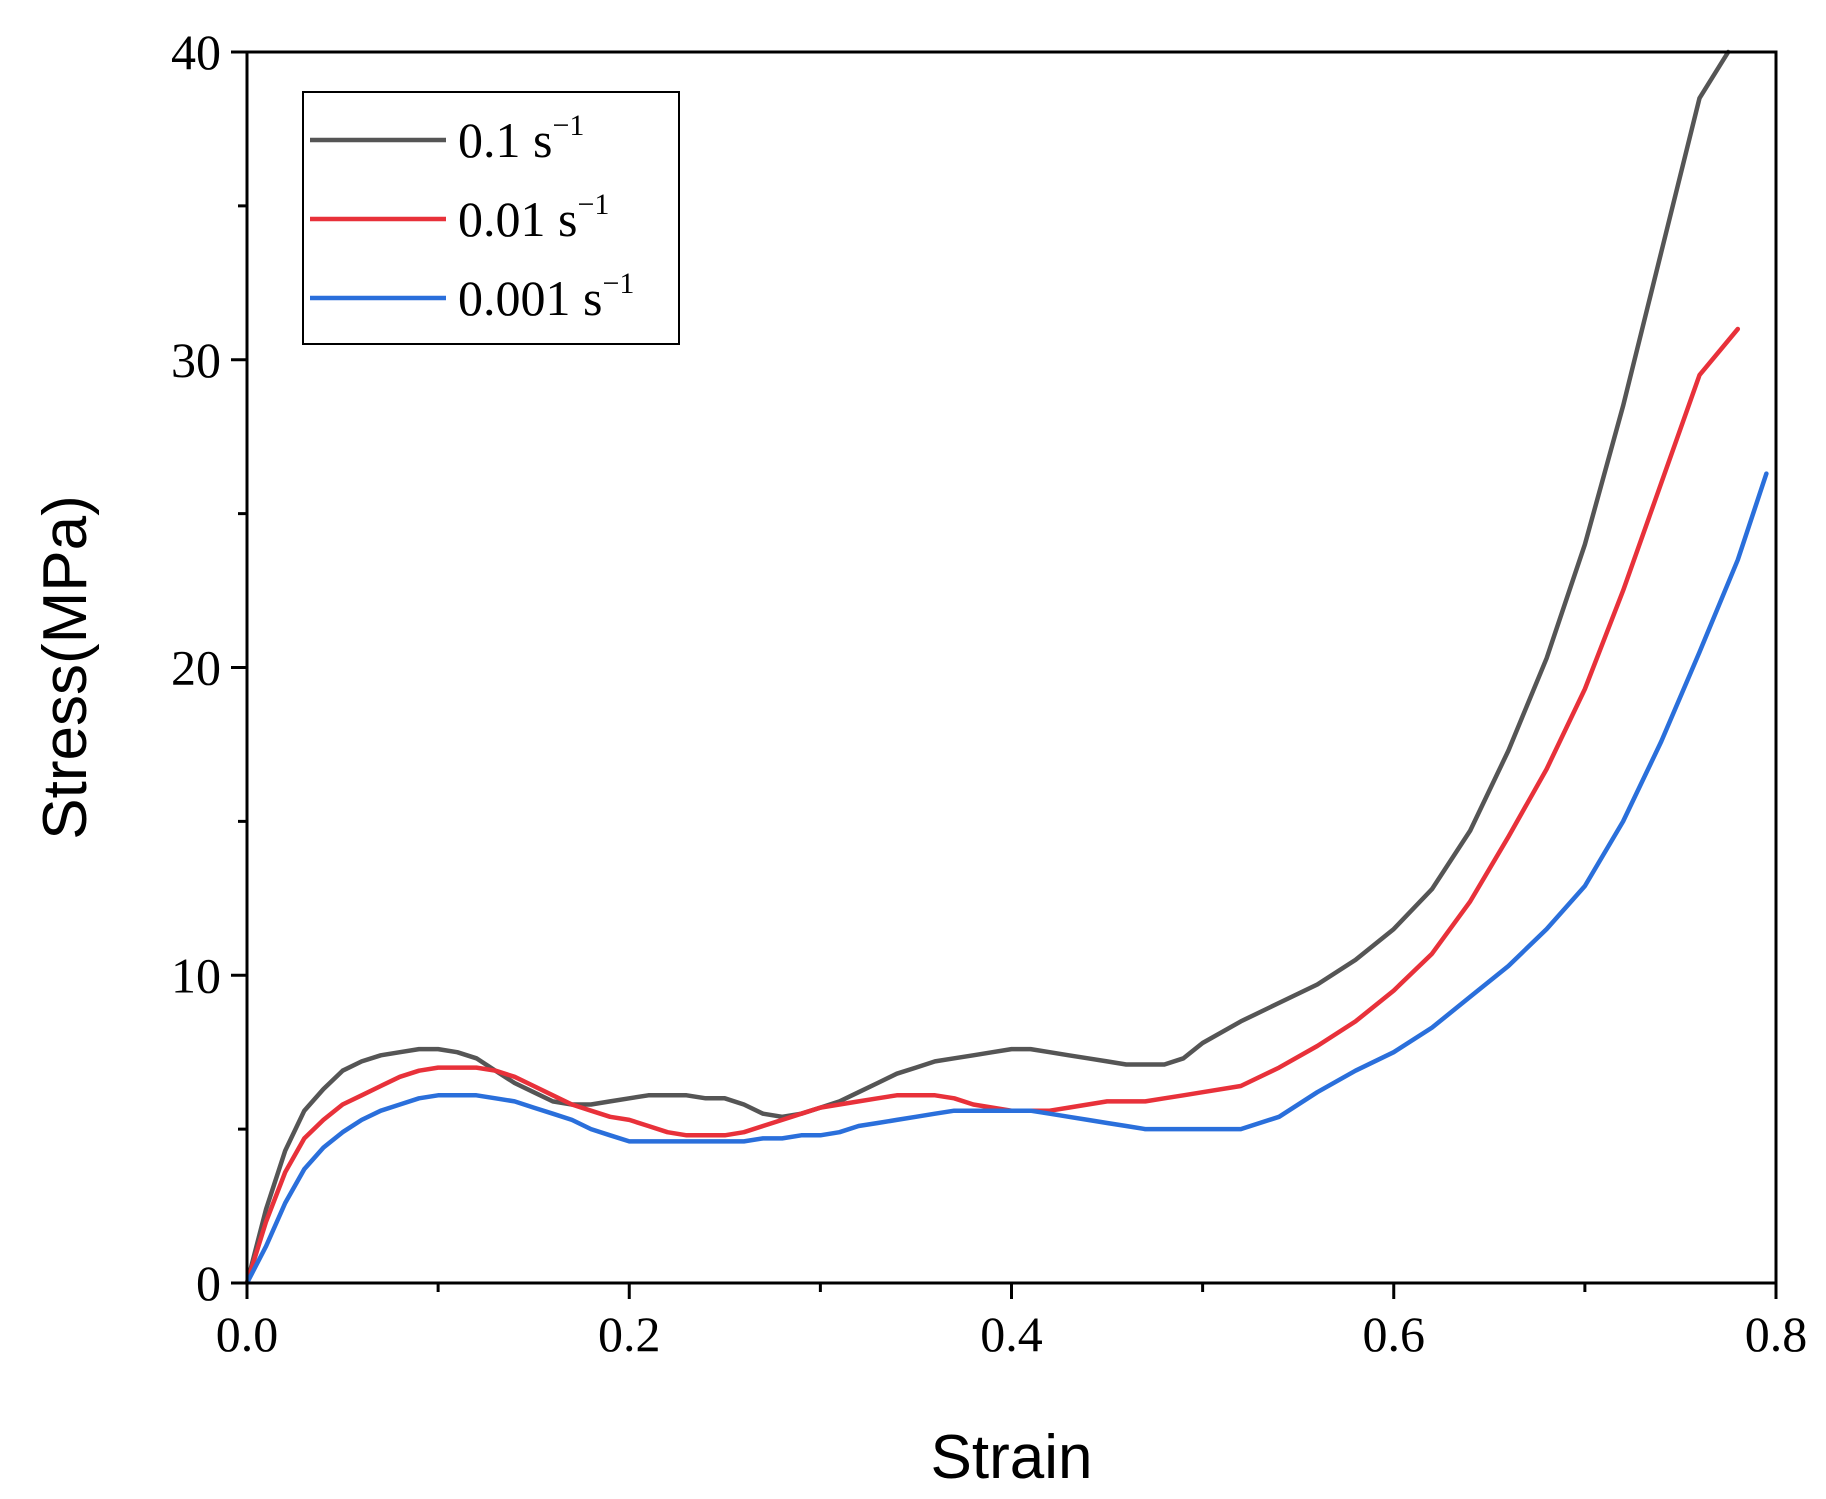 The width and height of the screenshot is (1826, 1499). What do you see at coordinates (65, 667) in the screenshot?
I see `y-axis-title: Stress(MPa)` at bounding box center [65, 667].